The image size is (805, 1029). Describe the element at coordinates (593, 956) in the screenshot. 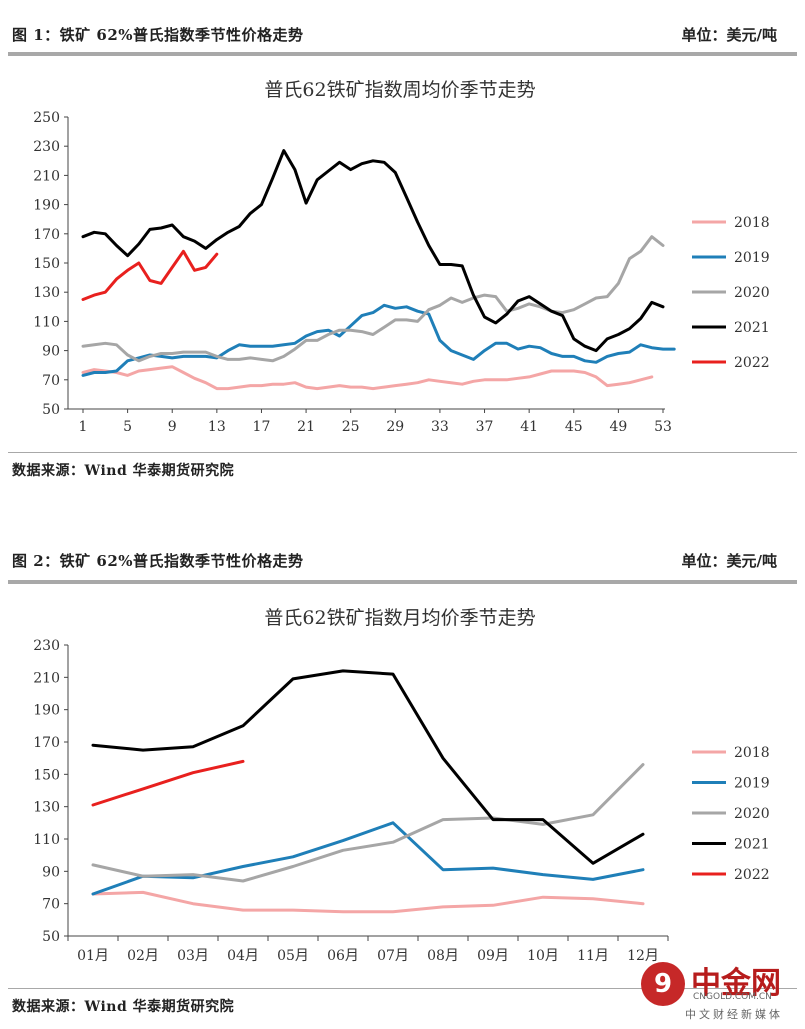

I see `x-tick-label: 11月` at that location.